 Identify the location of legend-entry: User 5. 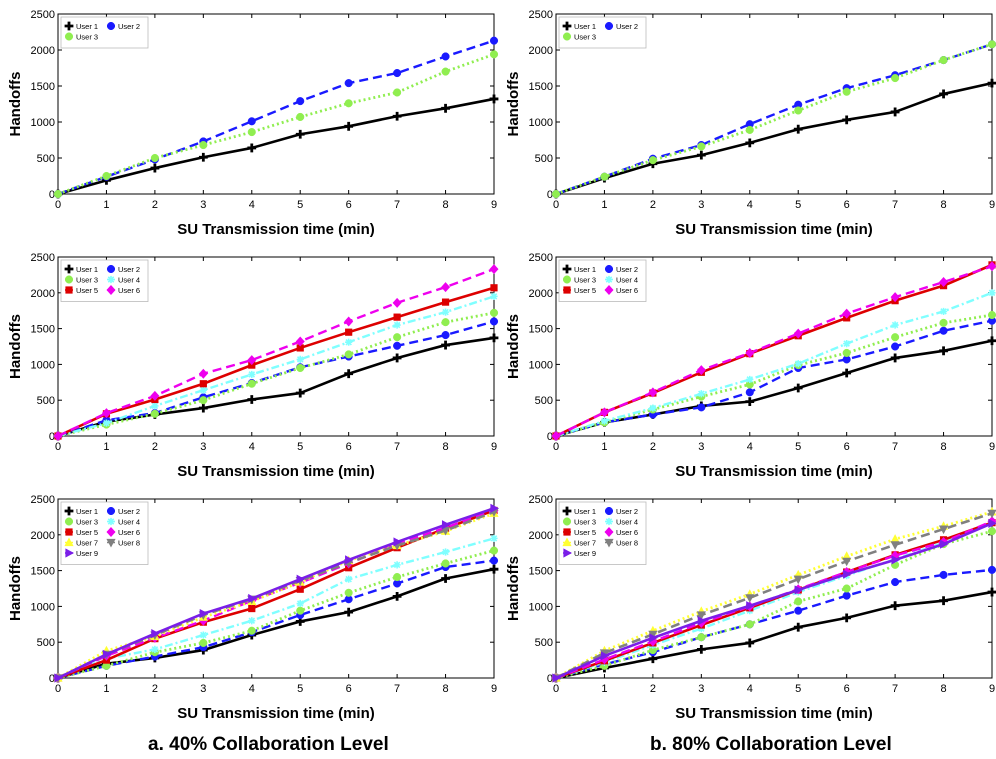
(579, 532).